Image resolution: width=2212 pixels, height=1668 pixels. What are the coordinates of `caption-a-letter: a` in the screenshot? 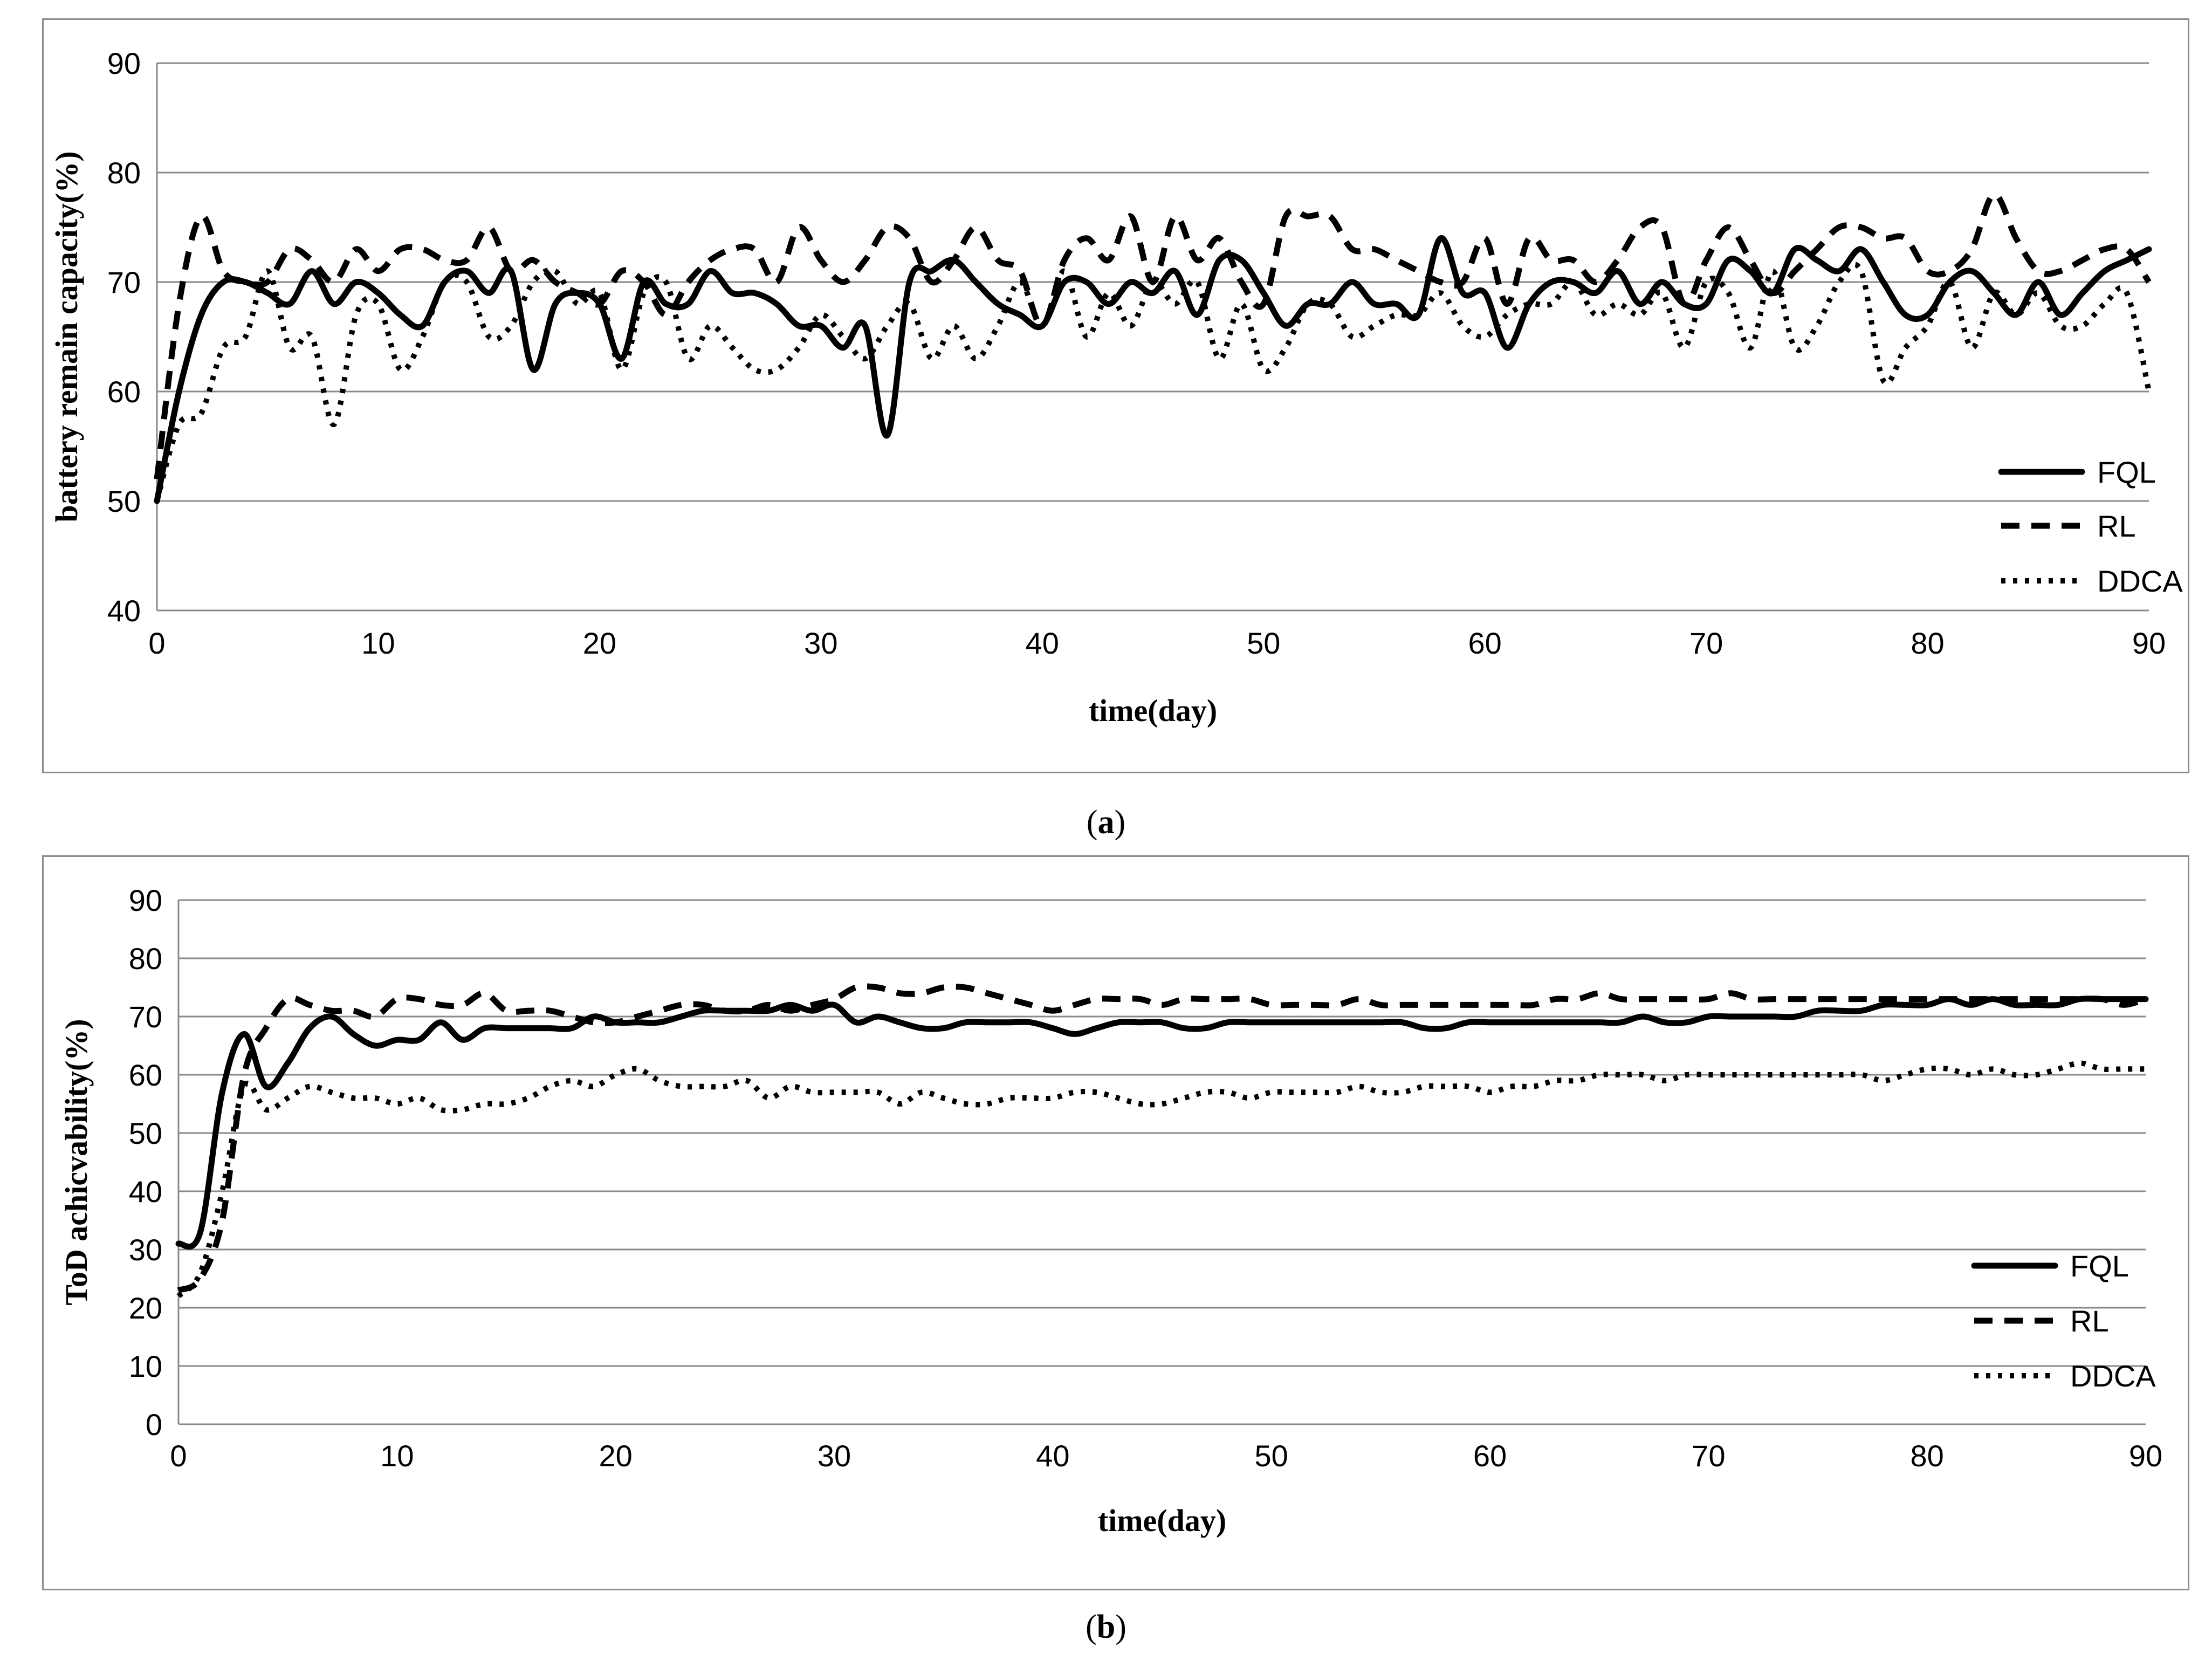 It's located at (1106, 822).